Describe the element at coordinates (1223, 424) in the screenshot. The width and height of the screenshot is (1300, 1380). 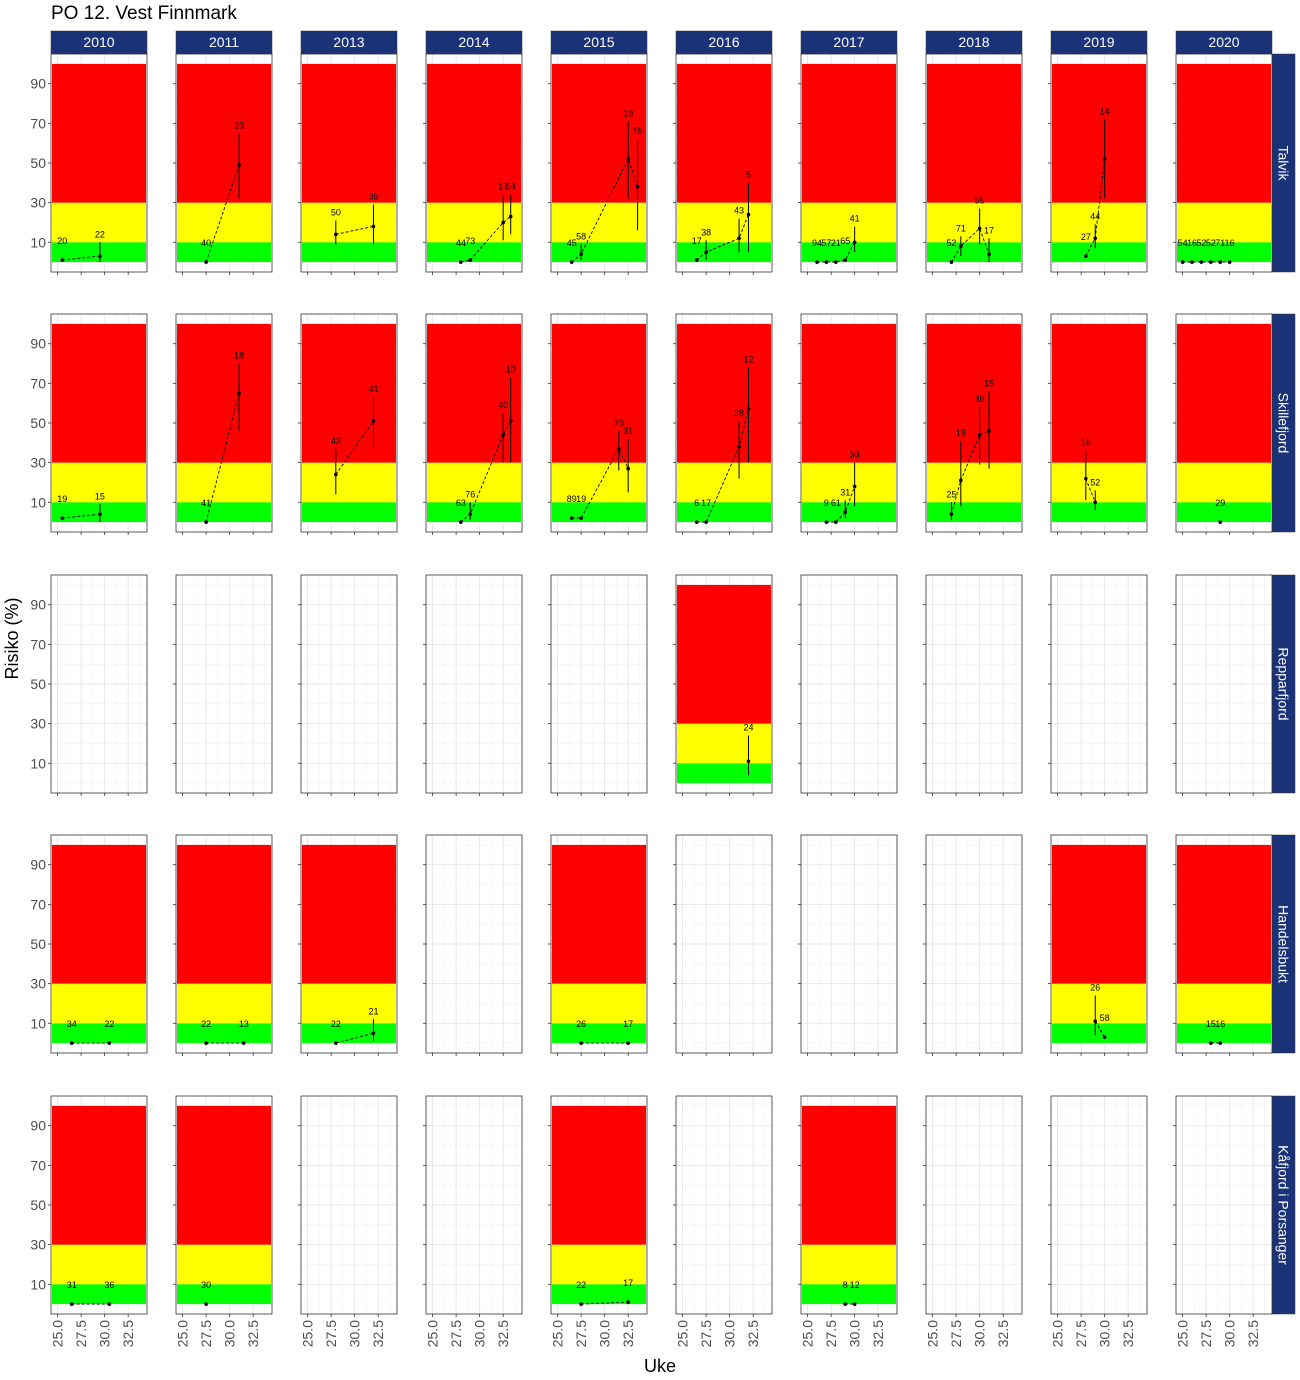
I see `panel-skillefjord-2020: 29` at that location.